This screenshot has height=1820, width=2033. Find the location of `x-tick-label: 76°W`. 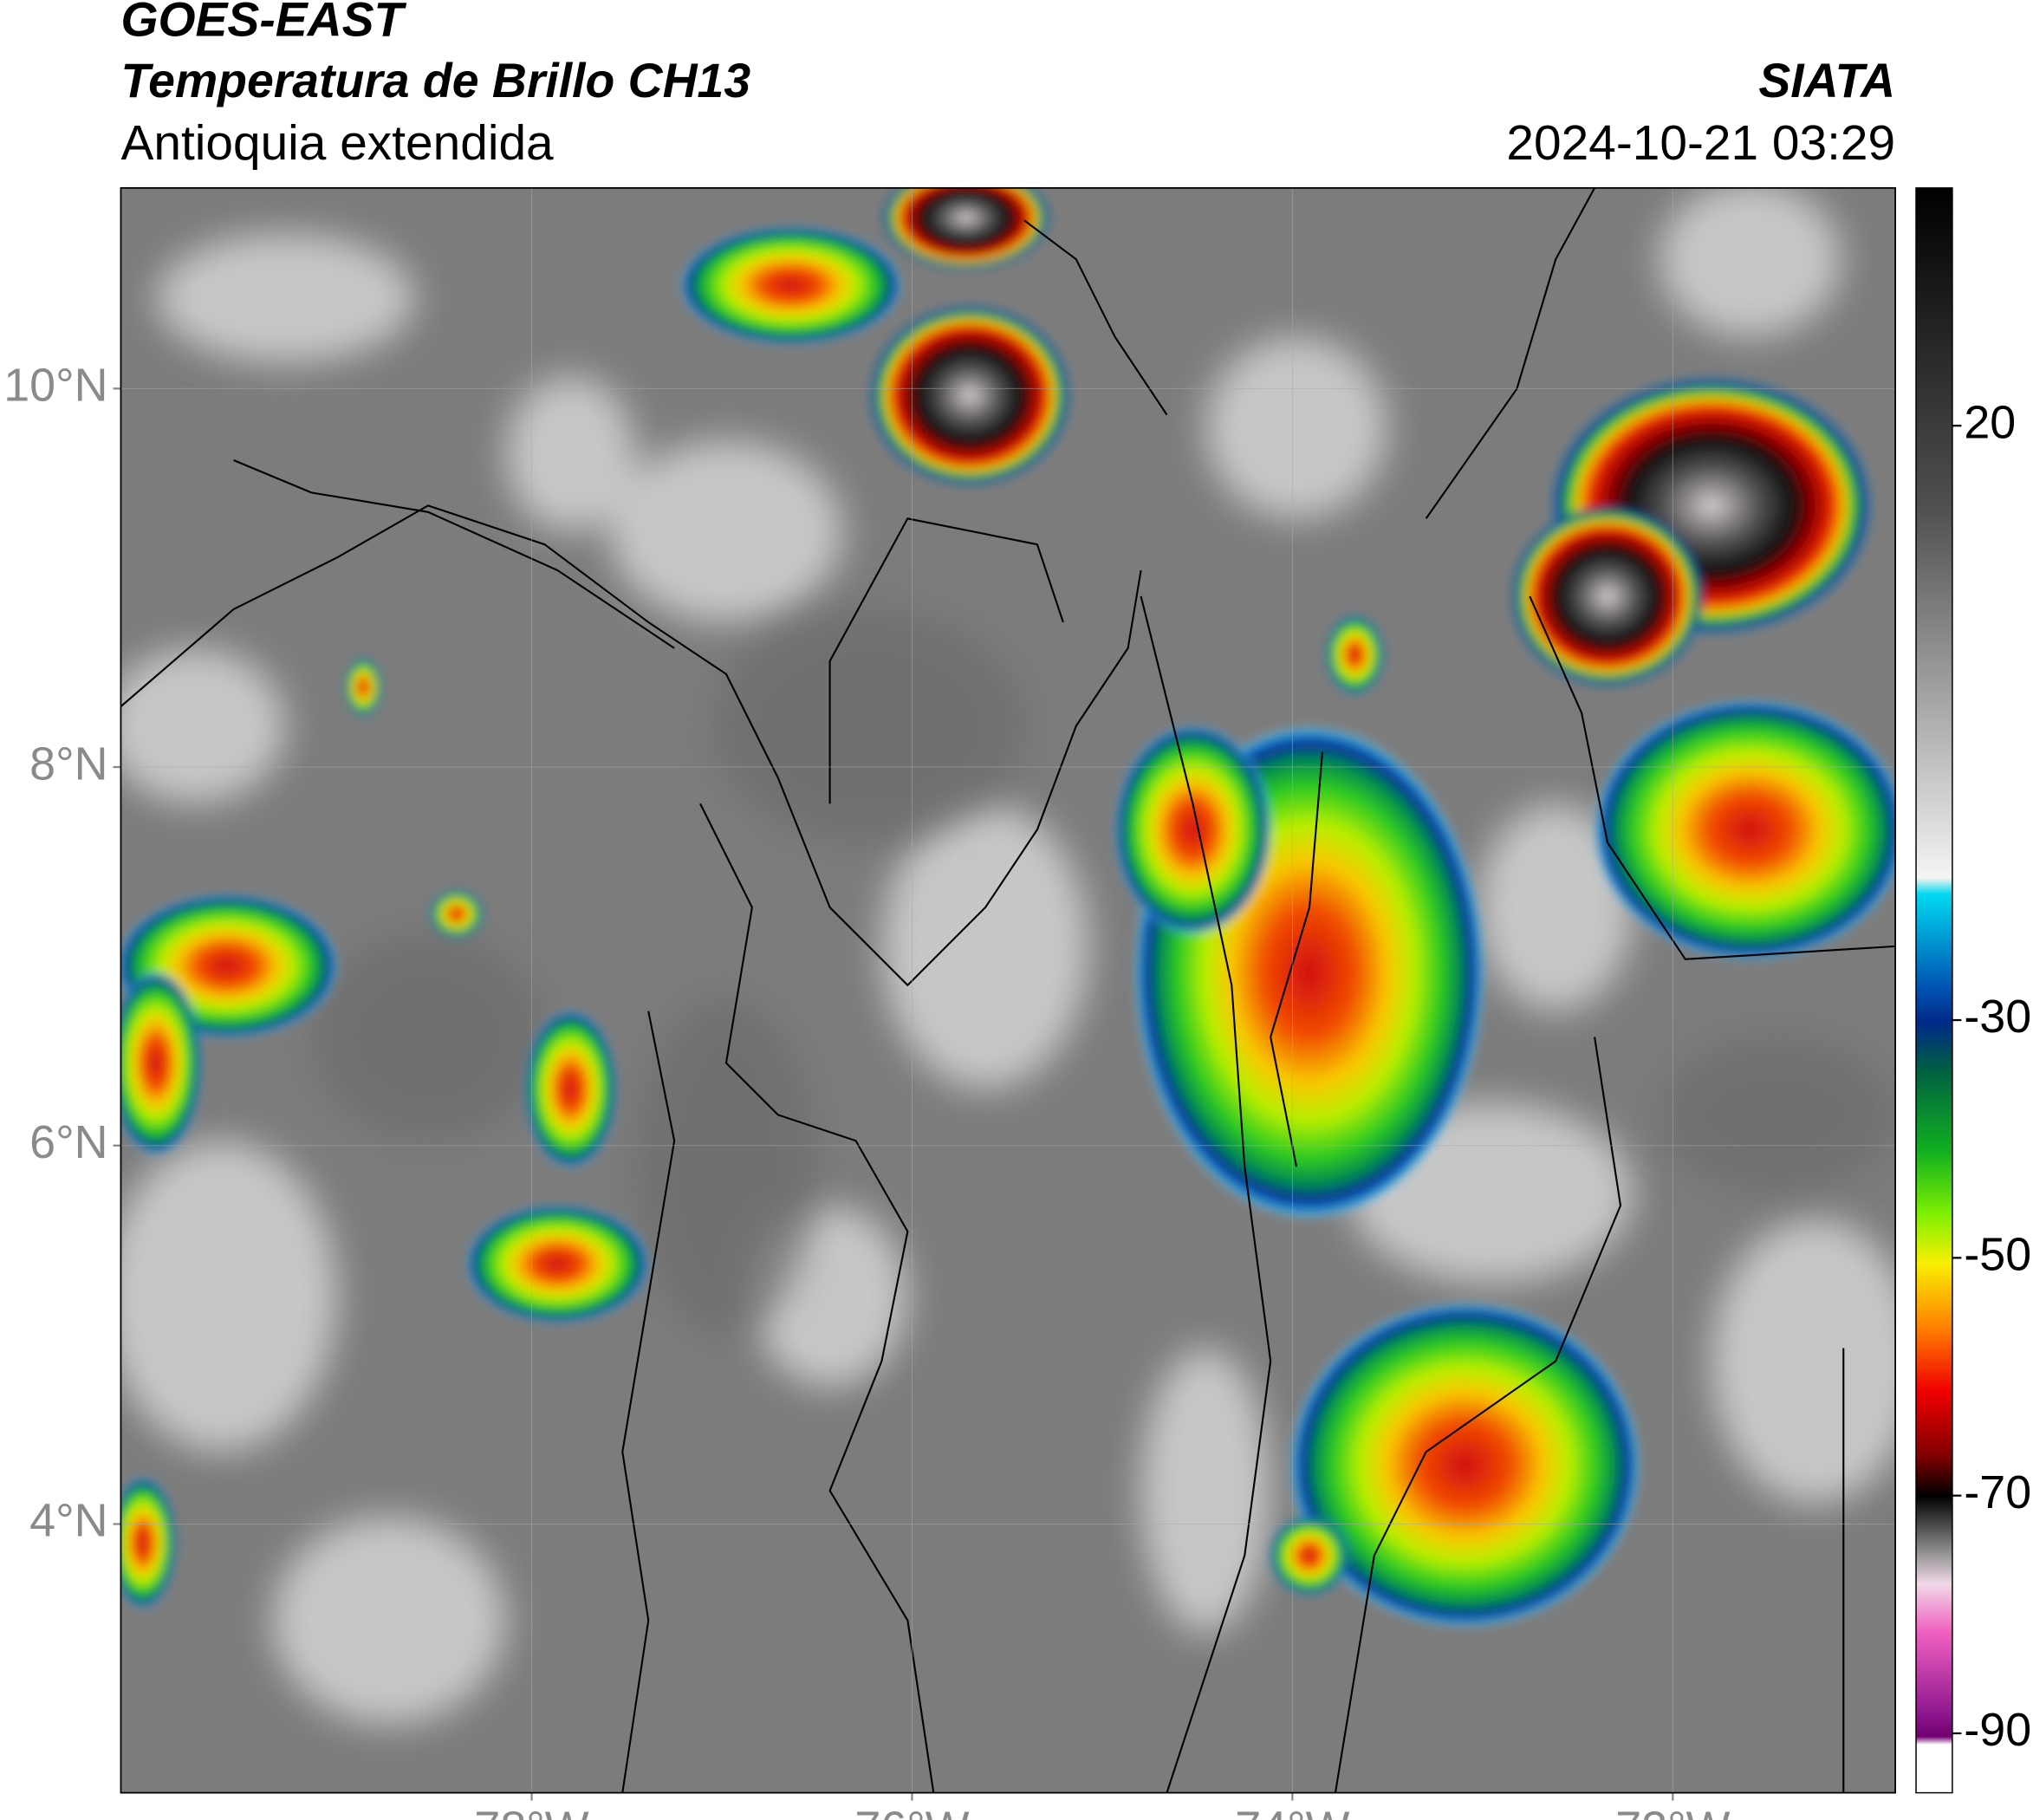

x-tick-label: 76°W is located at coordinates (911, 1811).